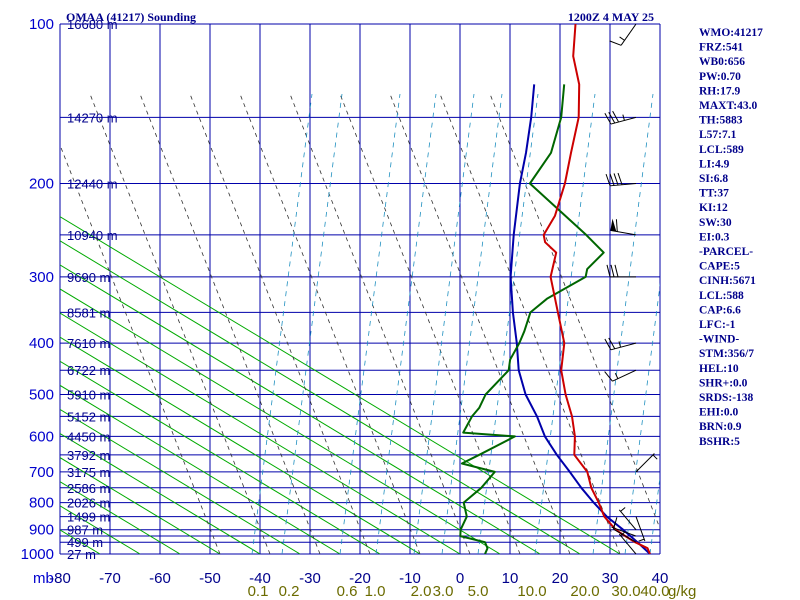 The width and height of the screenshot is (800, 600). I want to click on height-label: 987 m, so click(85, 530).